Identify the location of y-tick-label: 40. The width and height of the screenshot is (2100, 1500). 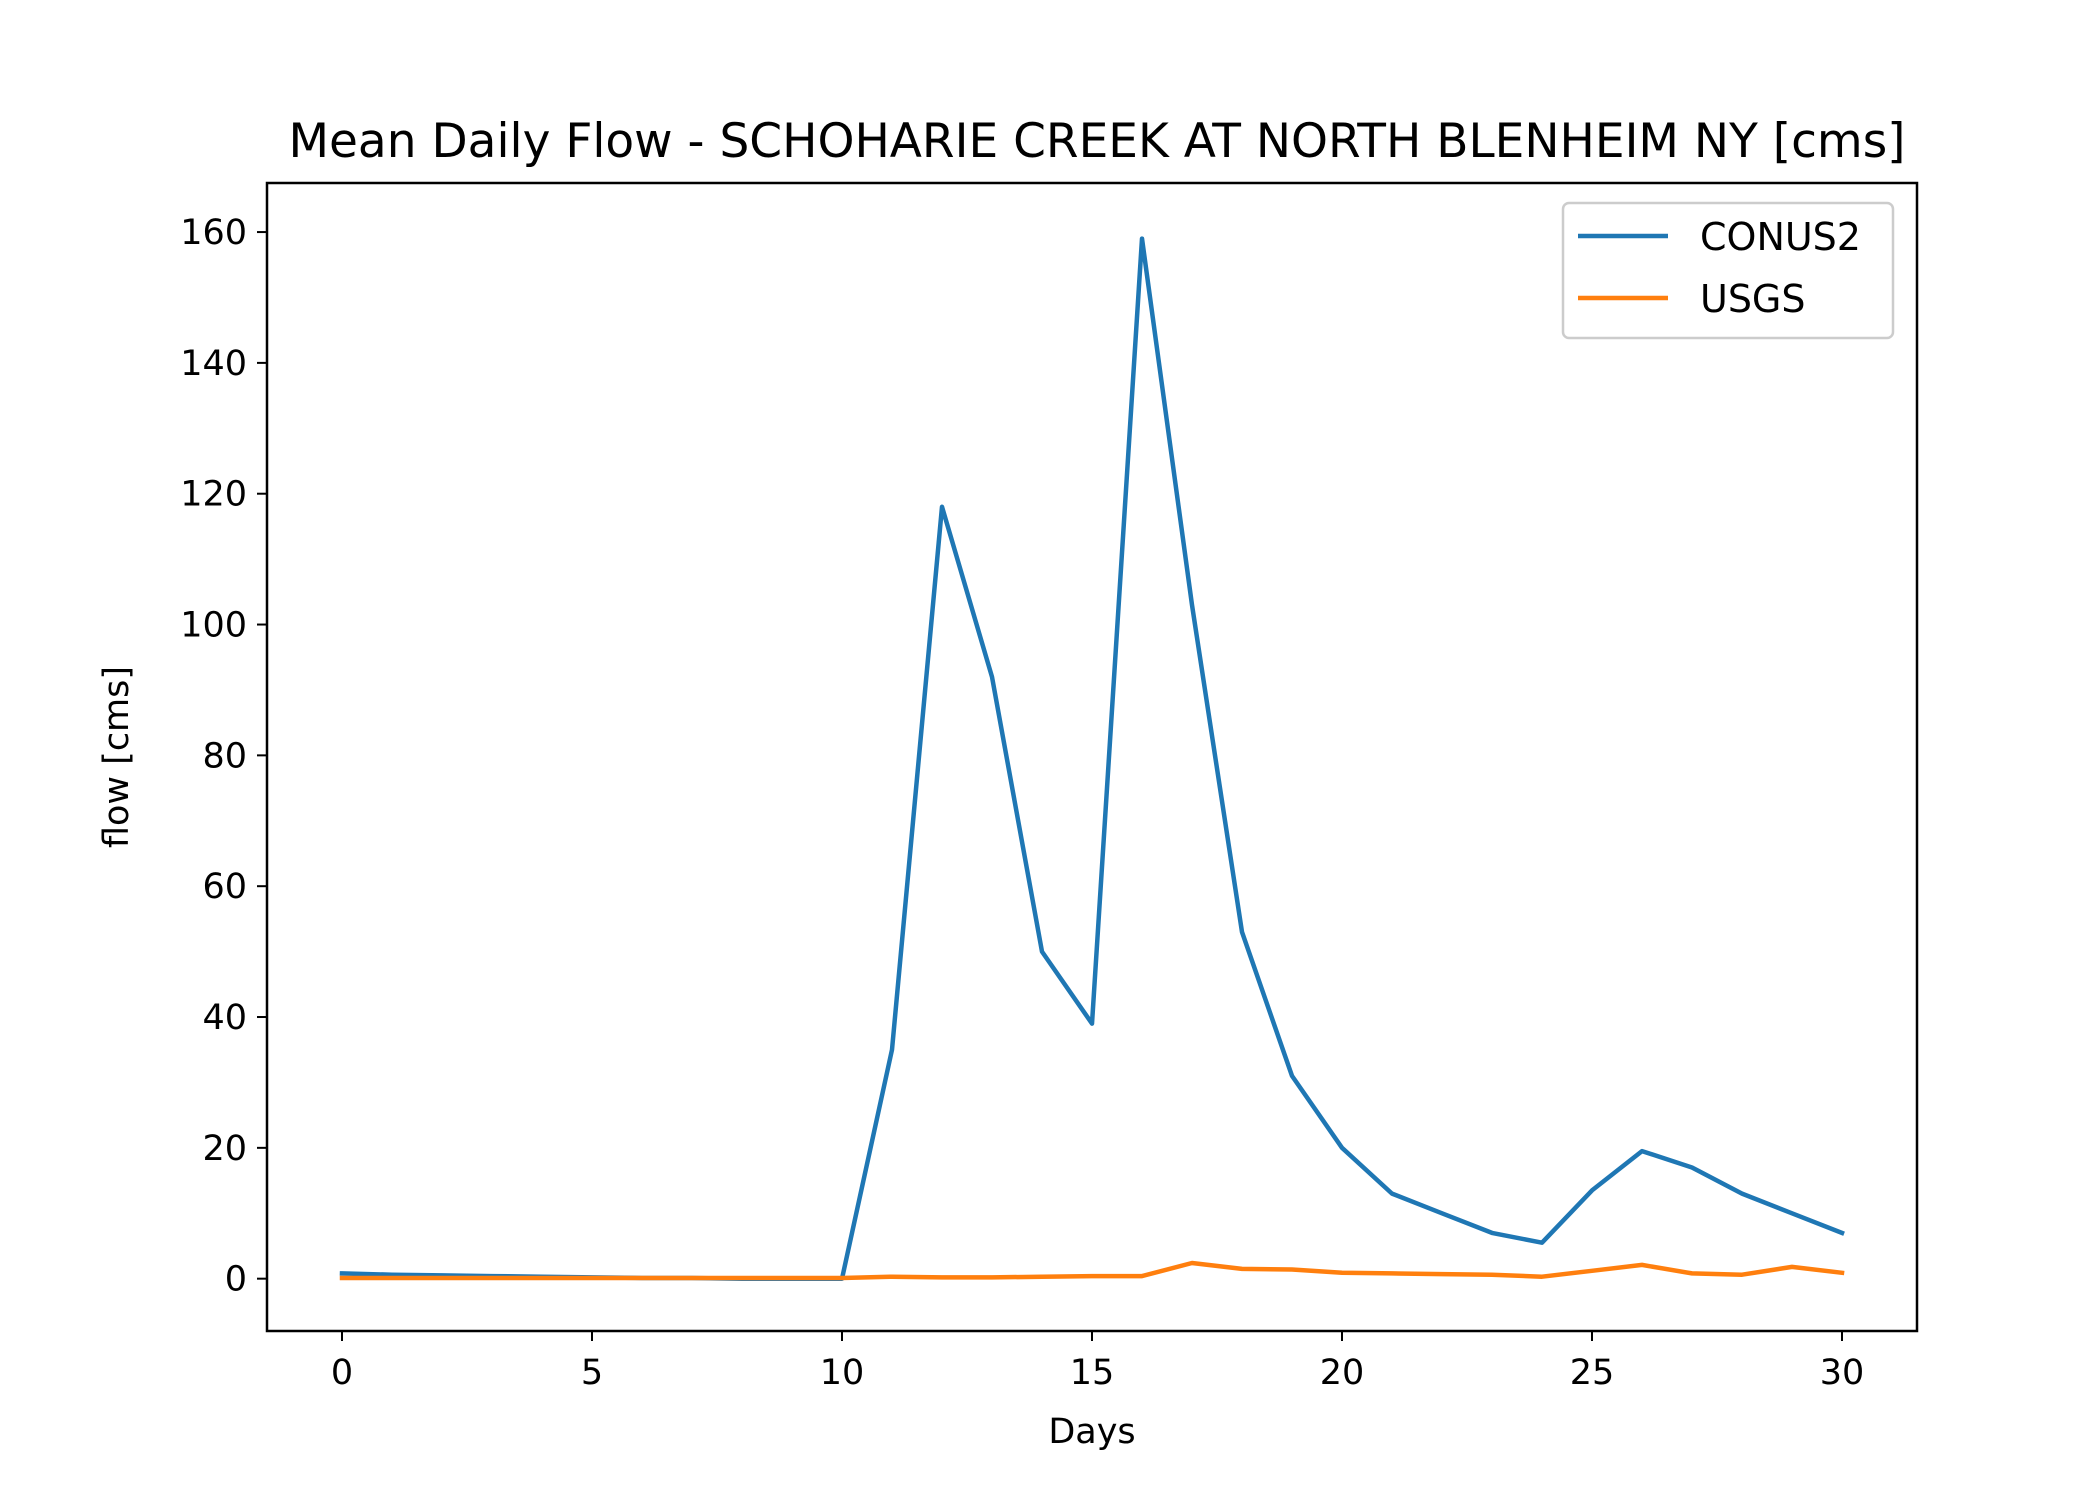
(224, 1018).